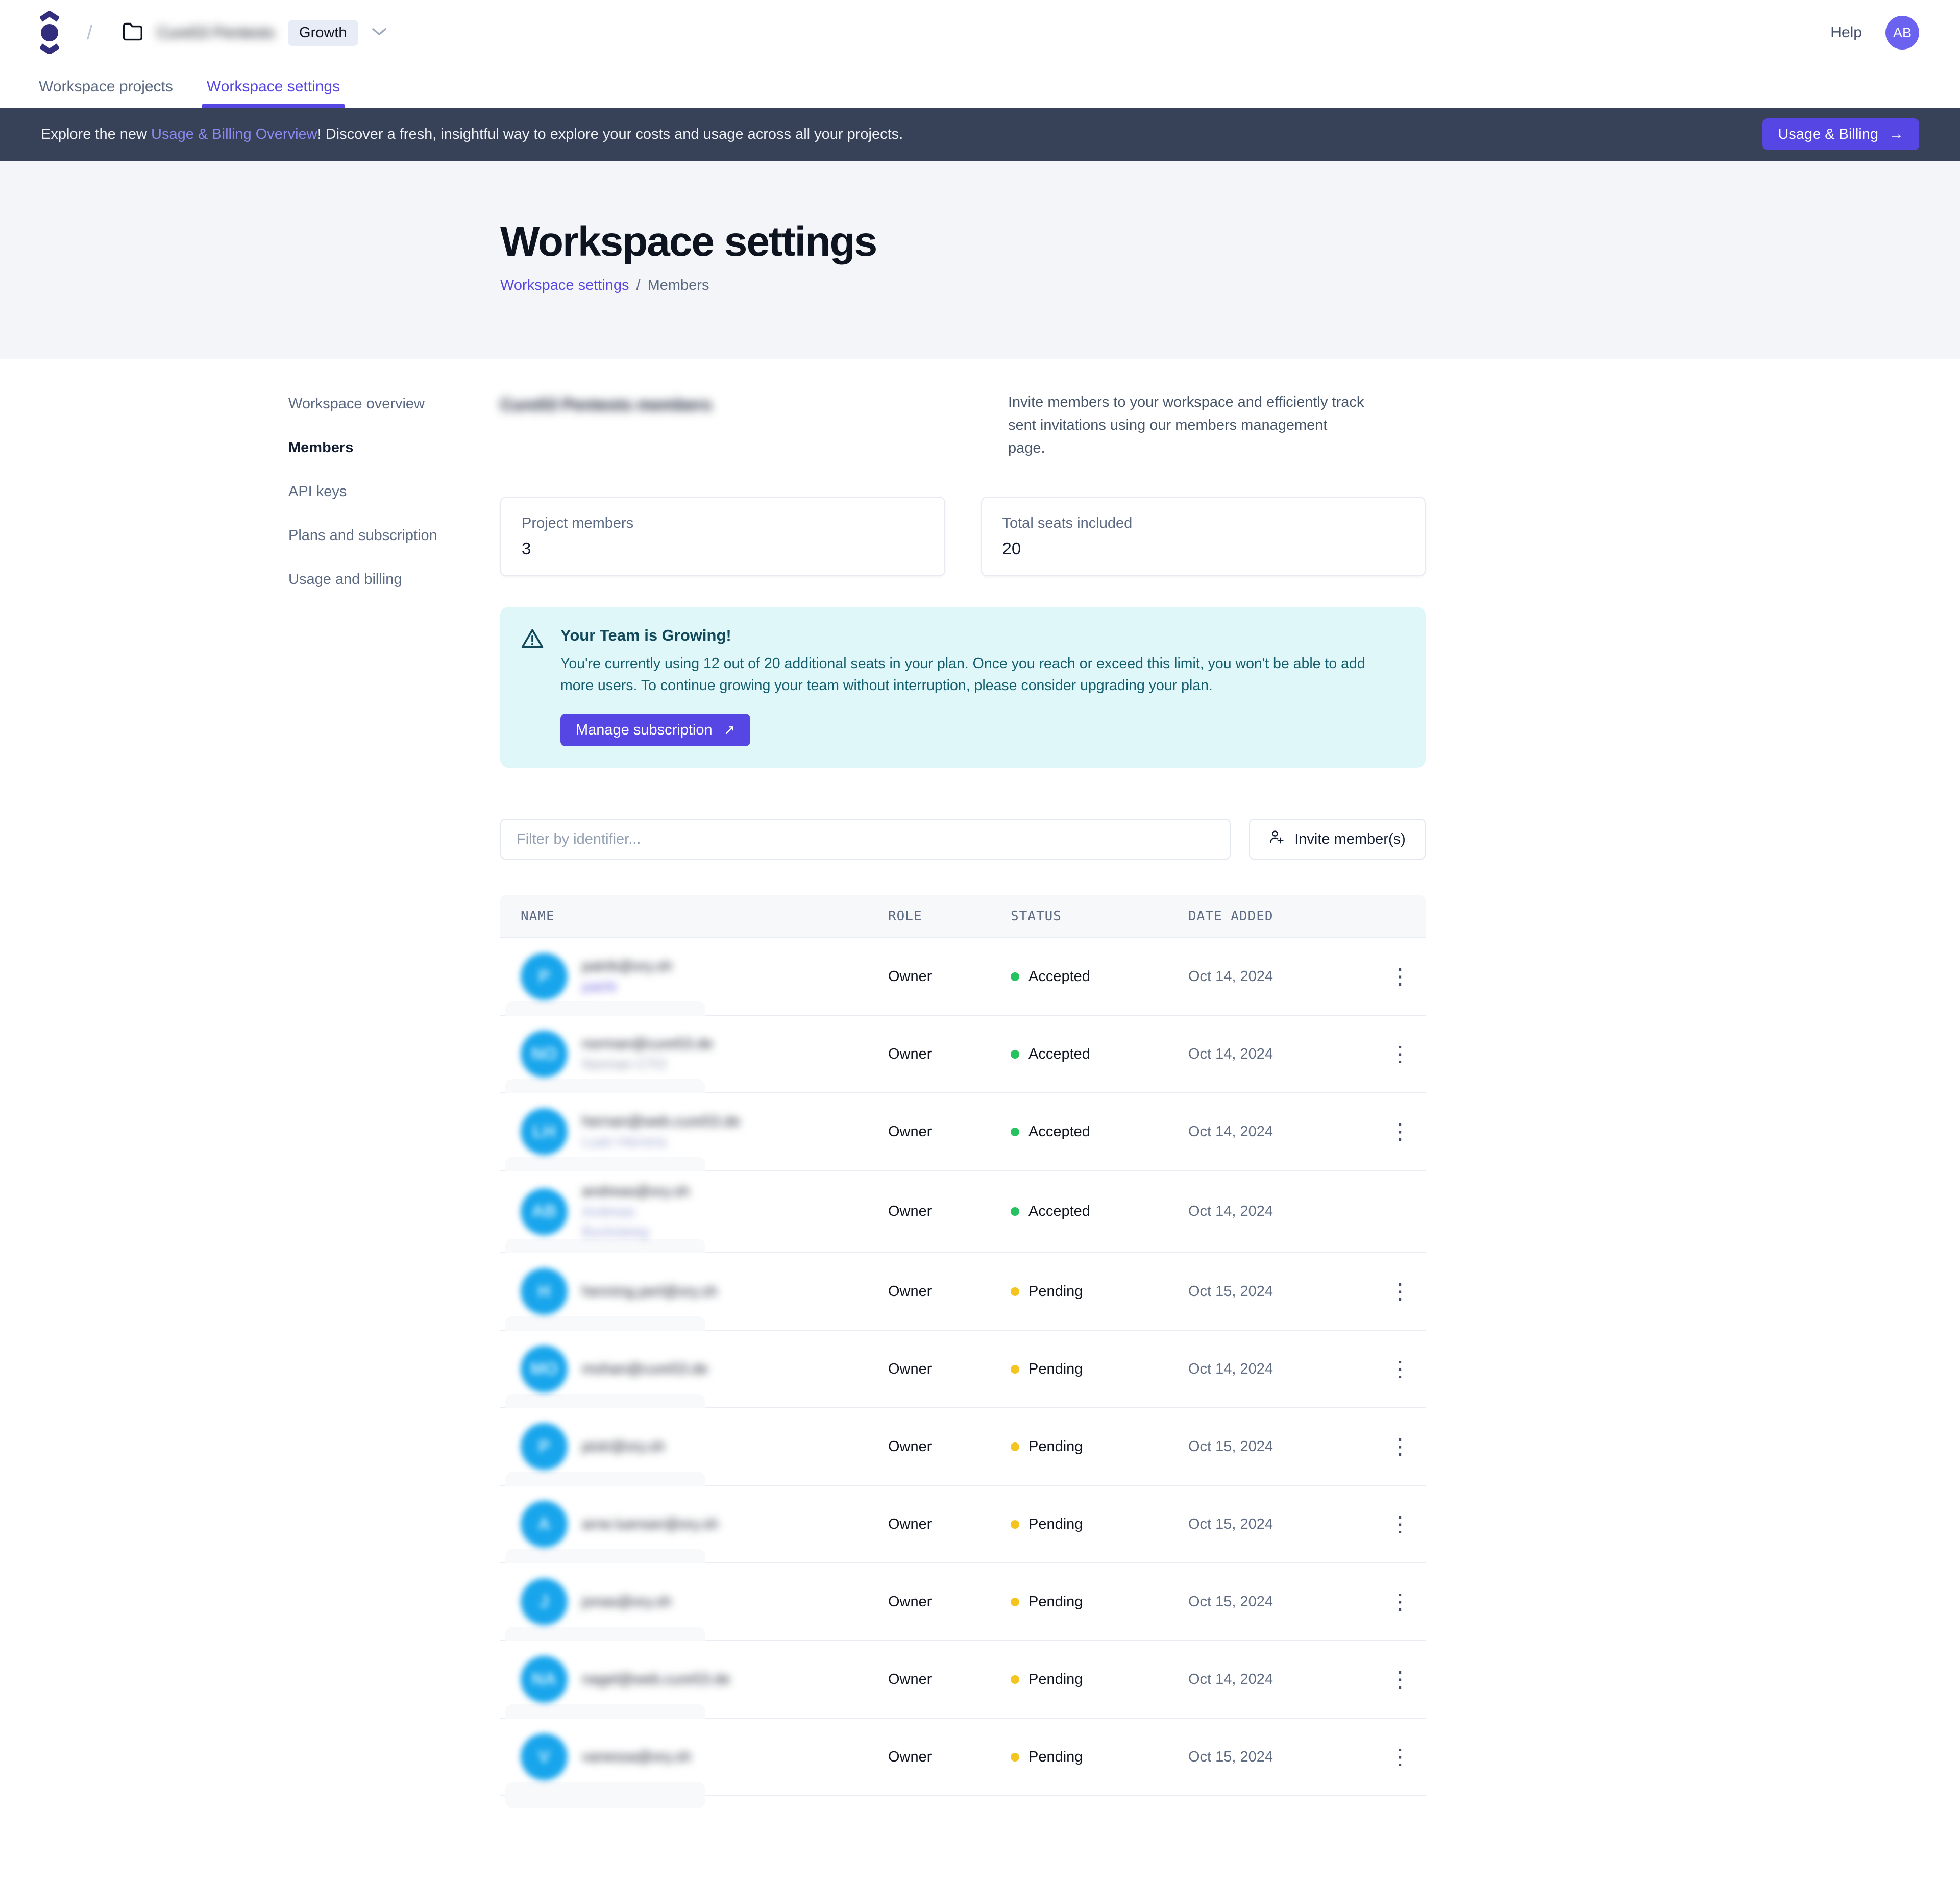 The width and height of the screenshot is (1960, 1883). Describe the element at coordinates (533, 686) in the screenshot. I see `warning-triangle-icon` at that location.